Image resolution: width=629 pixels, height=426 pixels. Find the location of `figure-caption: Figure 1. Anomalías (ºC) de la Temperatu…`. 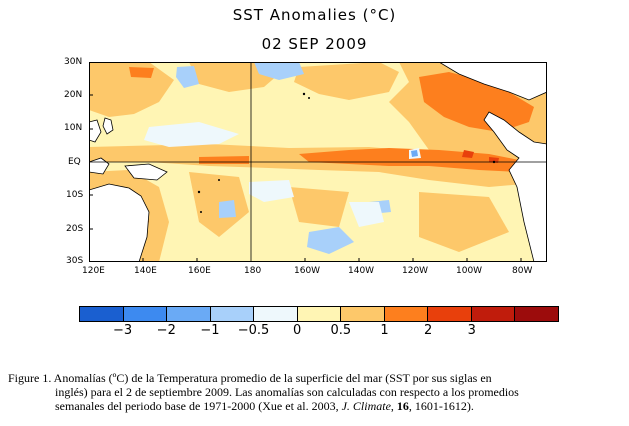

figure-caption: Figure 1. Anomalías (ºC) de la Temperatu… is located at coordinates (313, 392).